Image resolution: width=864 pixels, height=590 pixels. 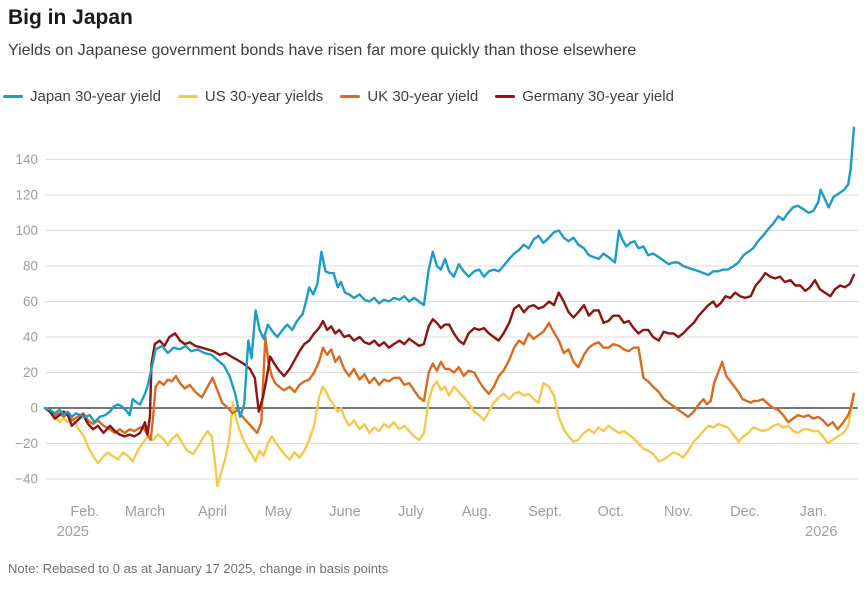 I want to click on legend-label-uk: UK 30-year yield, so click(x=423, y=96).